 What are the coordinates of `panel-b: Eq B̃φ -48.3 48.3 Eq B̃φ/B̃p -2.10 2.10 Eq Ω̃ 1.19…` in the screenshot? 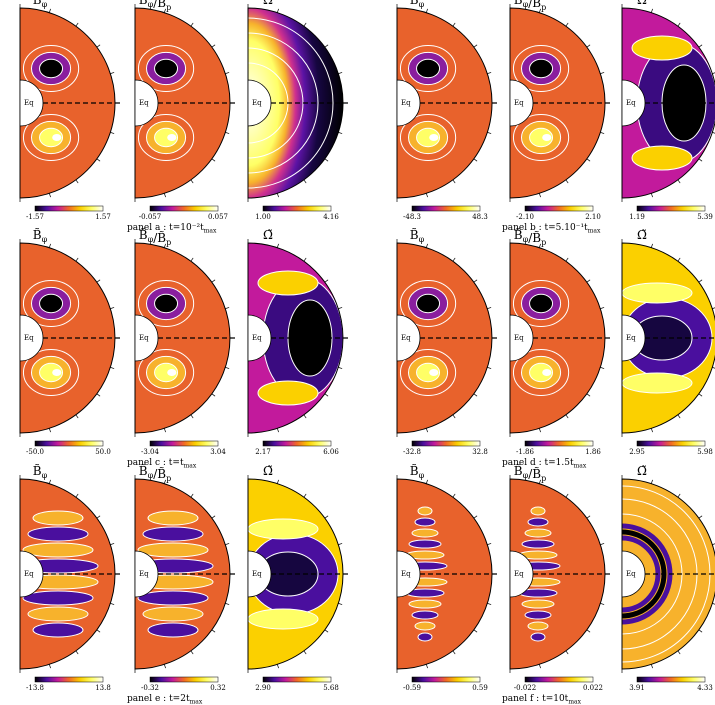 It's located at (555, 117).